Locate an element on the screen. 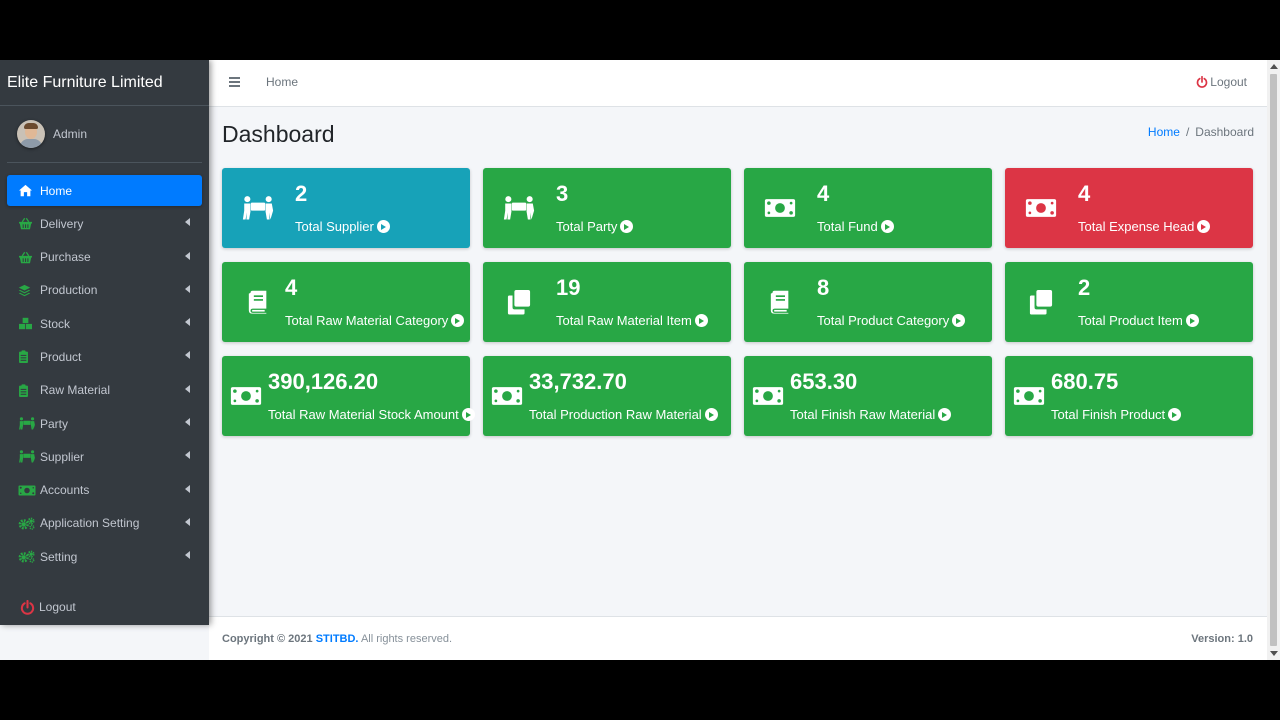  scroll-up-arrow-icon is located at coordinates (1274, 66).